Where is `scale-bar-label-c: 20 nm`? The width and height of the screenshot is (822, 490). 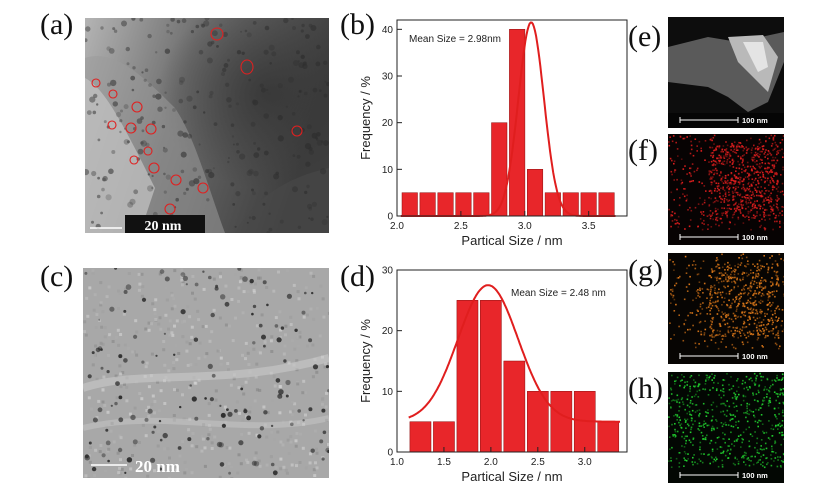 scale-bar-label-c: 20 nm is located at coordinates (157, 466).